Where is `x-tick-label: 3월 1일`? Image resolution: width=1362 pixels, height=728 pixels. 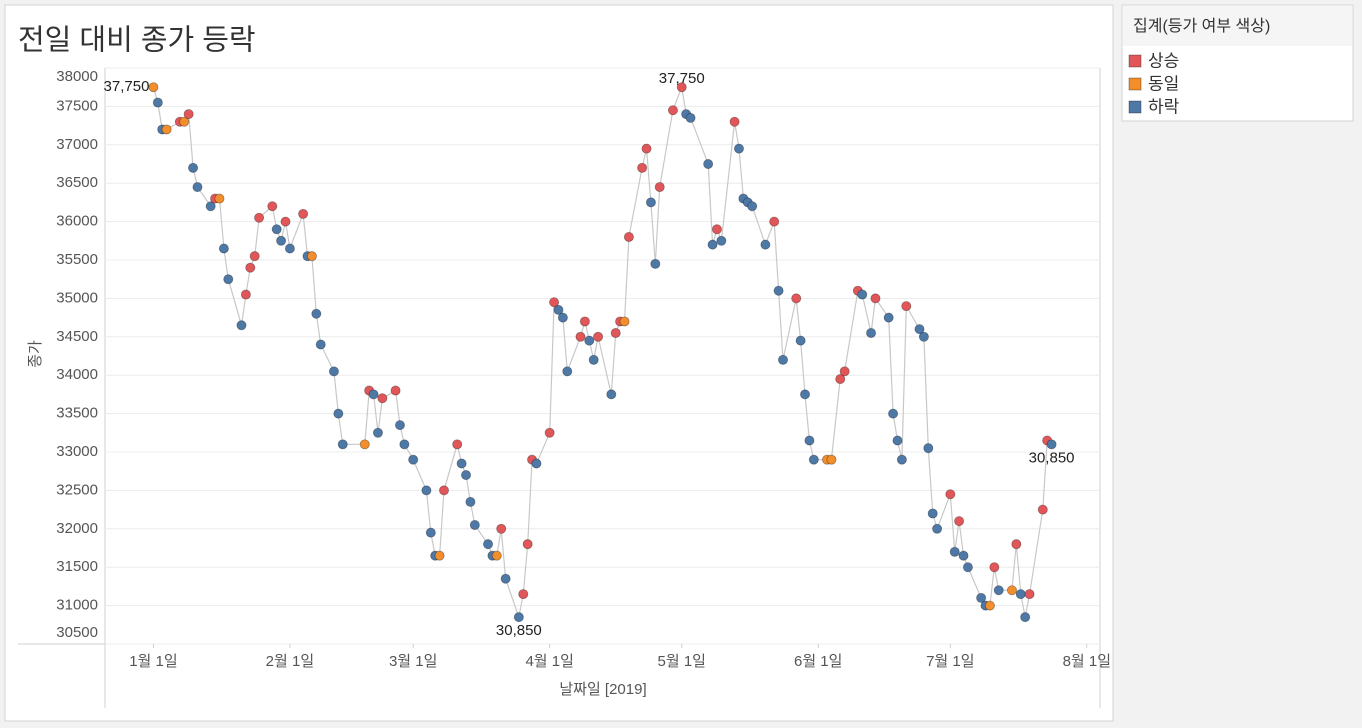
x-tick-label: 3월 1일 is located at coordinates (413, 661).